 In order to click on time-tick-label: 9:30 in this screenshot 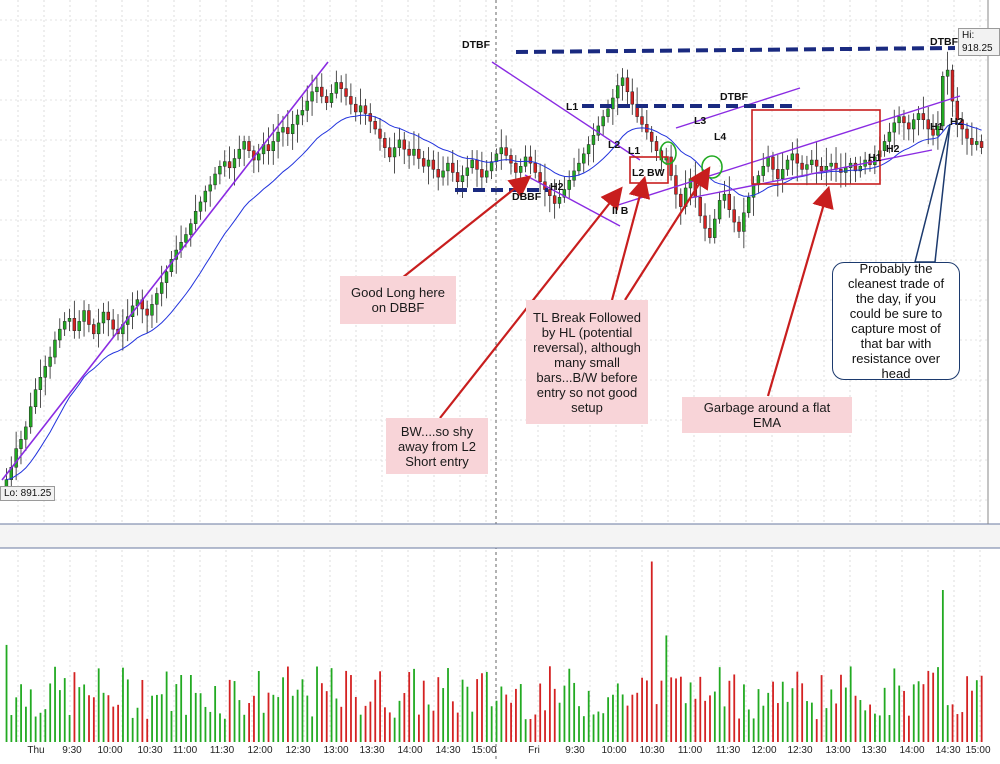, I will do `click(575, 750)`.